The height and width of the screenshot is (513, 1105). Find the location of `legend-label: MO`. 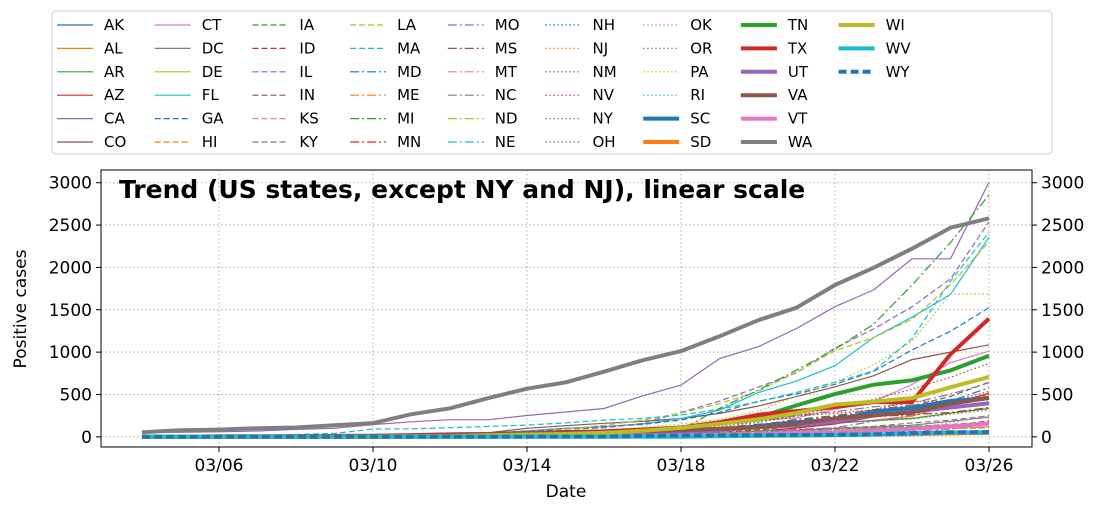

legend-label: MO is located at coordinates (507, 25).